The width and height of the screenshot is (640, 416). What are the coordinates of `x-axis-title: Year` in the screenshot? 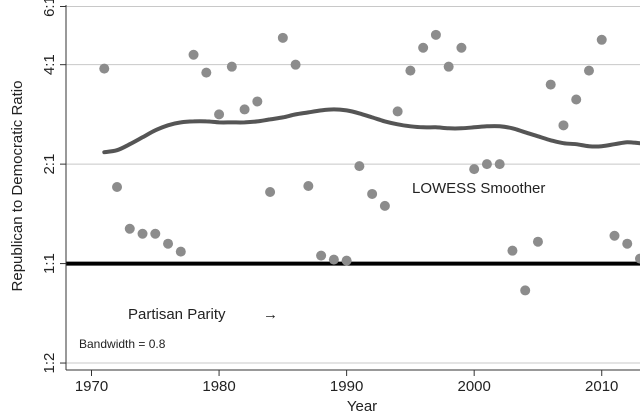 It's located at (362, 406).